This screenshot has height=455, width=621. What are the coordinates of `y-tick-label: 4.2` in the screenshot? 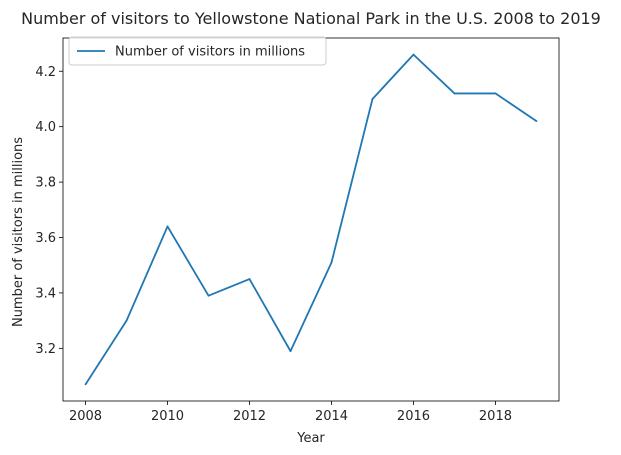 It's located at (45, 72).